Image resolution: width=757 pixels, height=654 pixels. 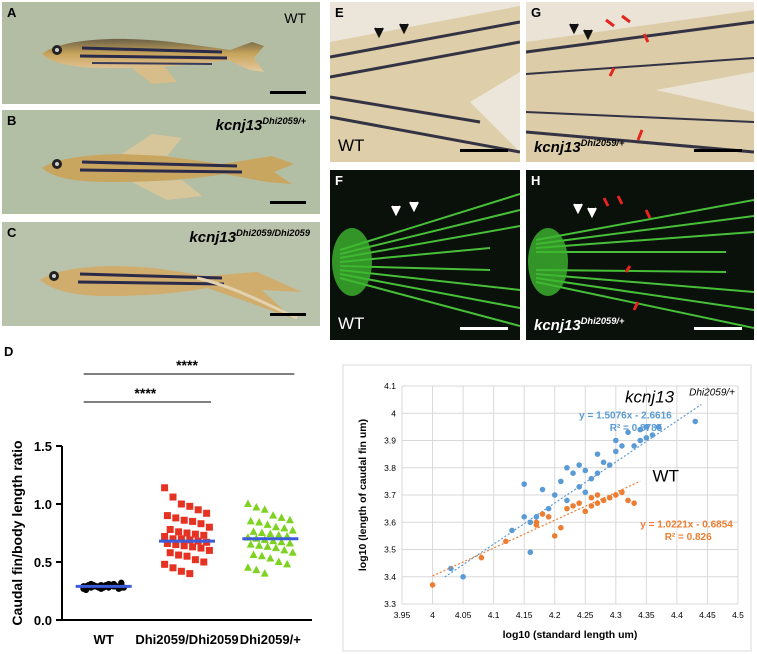 What do you see at coordinates (536, 12) in the screenshot?
I see `panel-g-label: G` at bounding box center [536, 12].